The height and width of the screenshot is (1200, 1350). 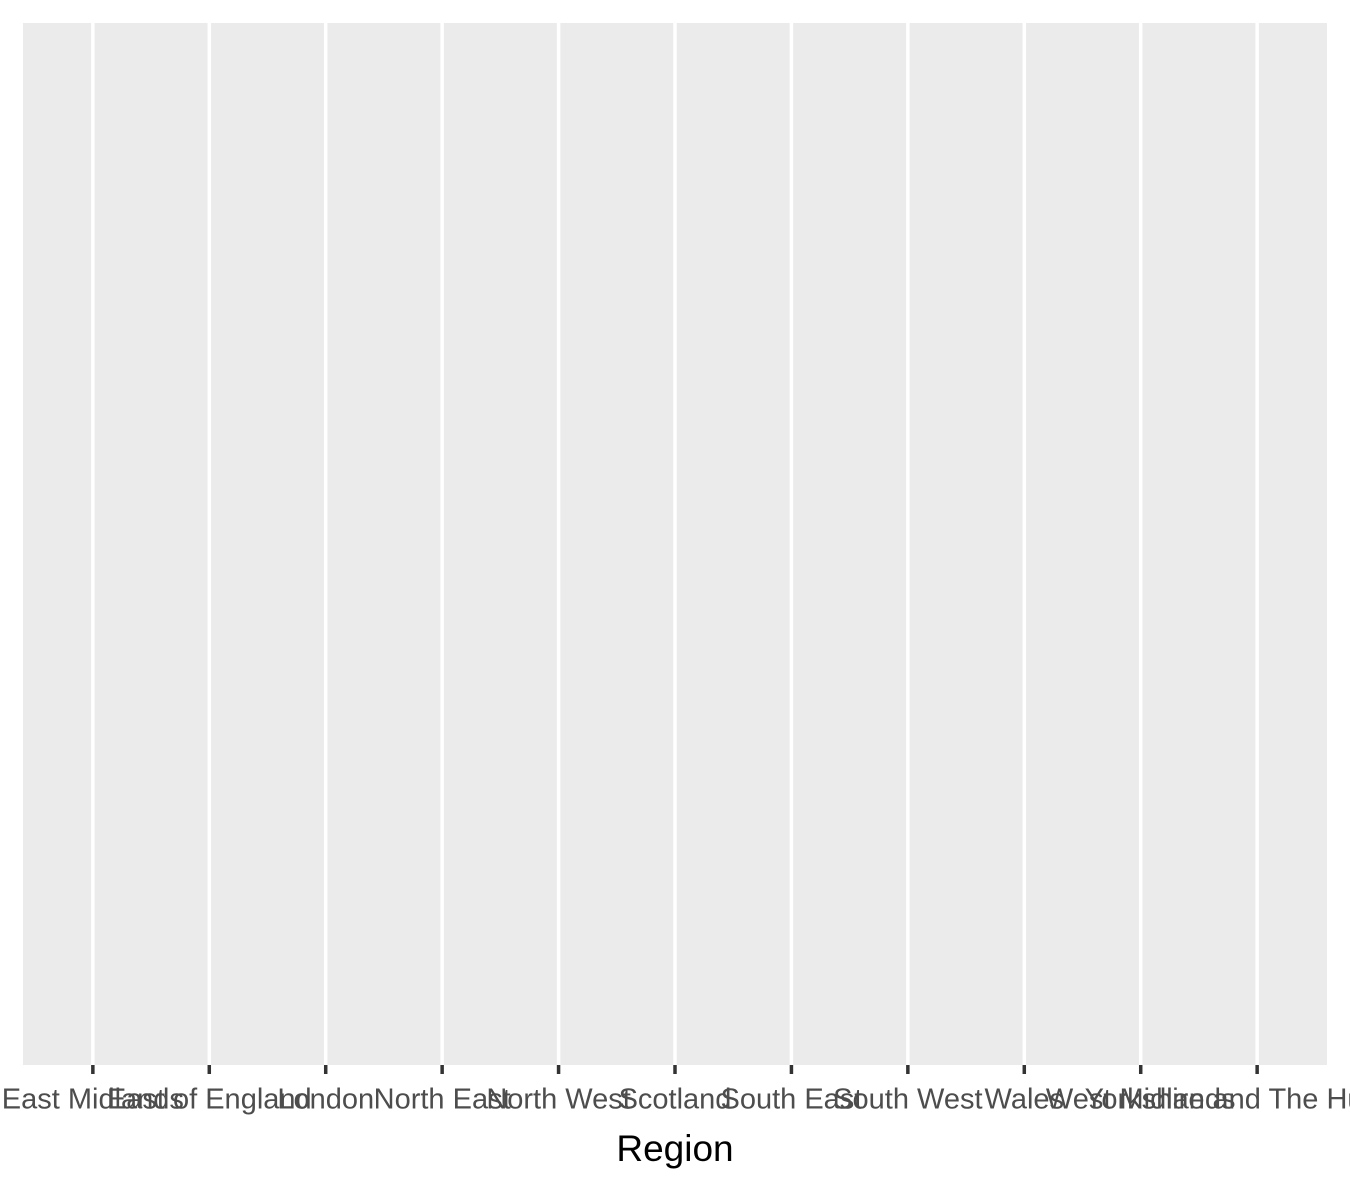 What do you see at coordinates (1025, 1100) in the screenshot?
I see `x-tick-label: Wales` at bounding box center [1025, 1100].